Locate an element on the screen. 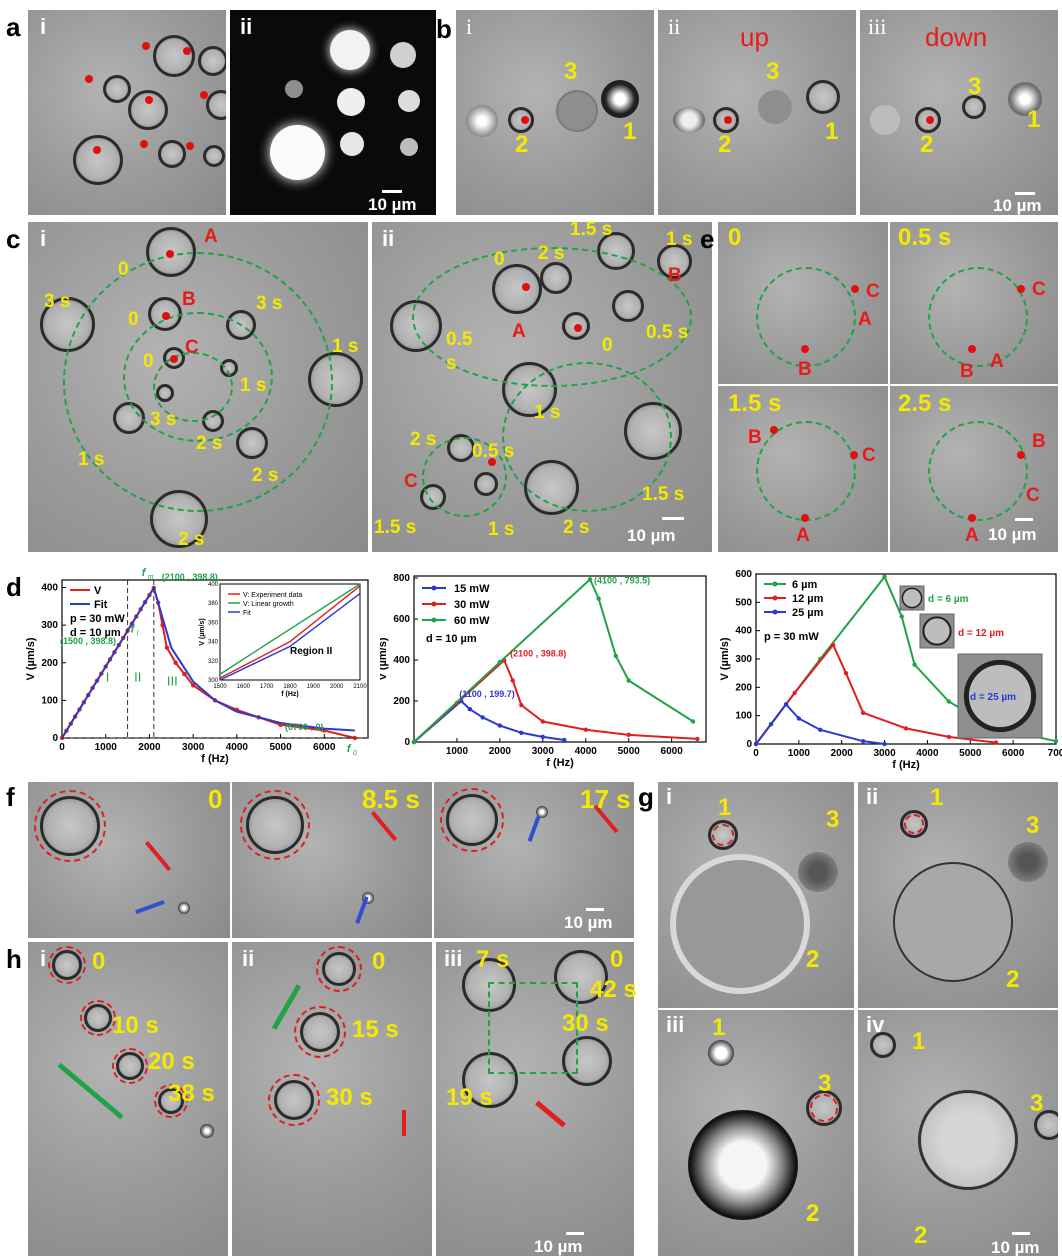 The image size is (1062, 1256). time-label: 0.5 s is located at coordinates (493, 451).